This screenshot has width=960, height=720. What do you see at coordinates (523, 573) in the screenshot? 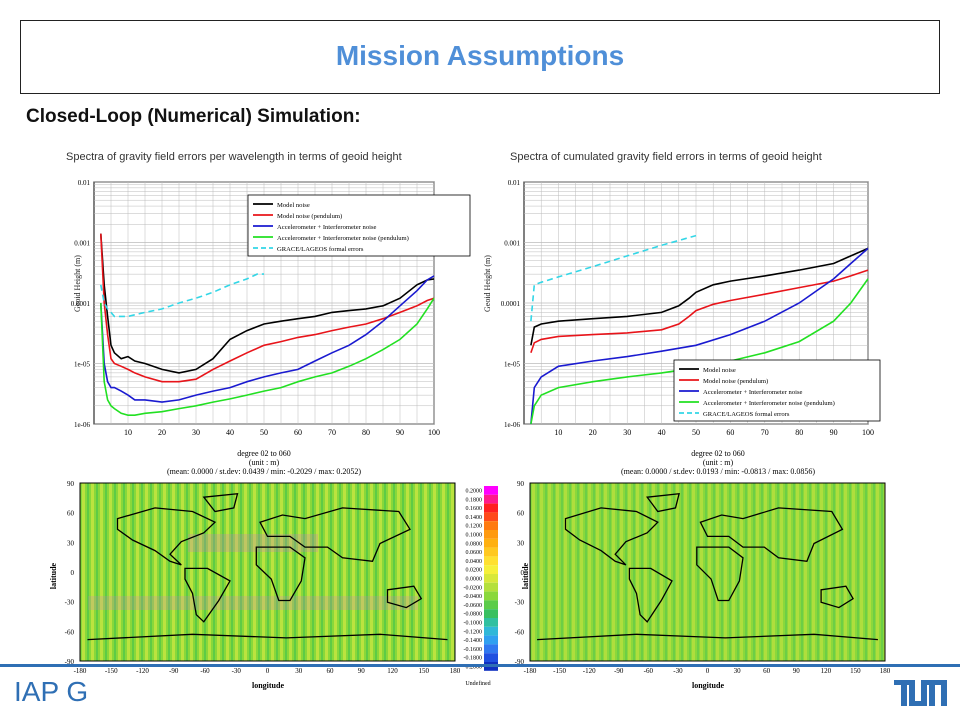
I see `lat-tick-label: 0` at bounding box center [523, 573].